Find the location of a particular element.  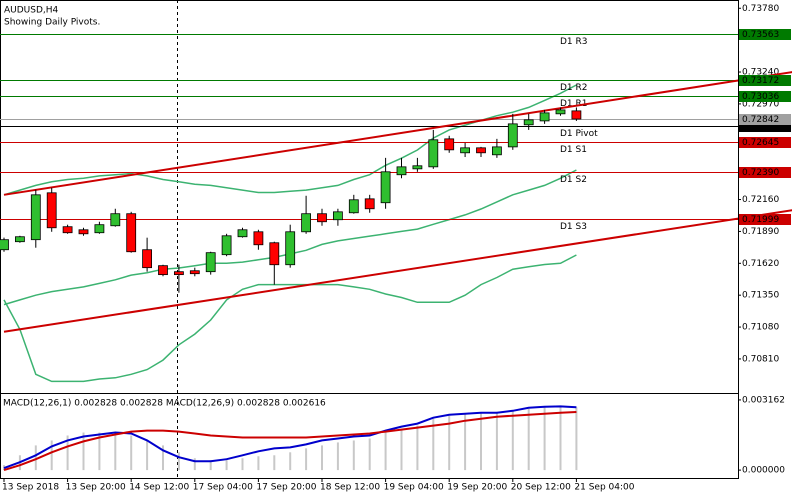

price-label: 0.72390 is located at coordinates (760, 173).